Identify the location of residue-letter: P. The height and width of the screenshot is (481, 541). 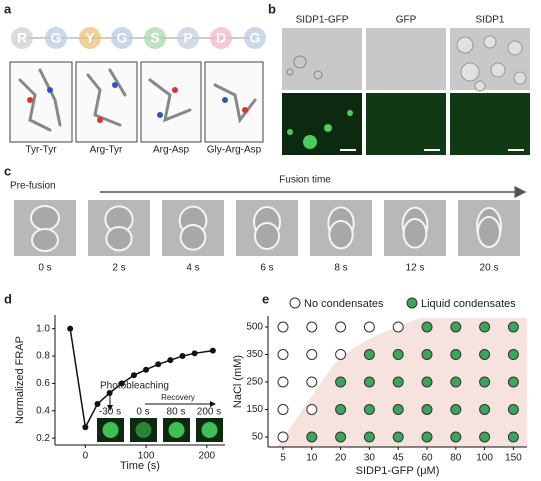
(187, 38).